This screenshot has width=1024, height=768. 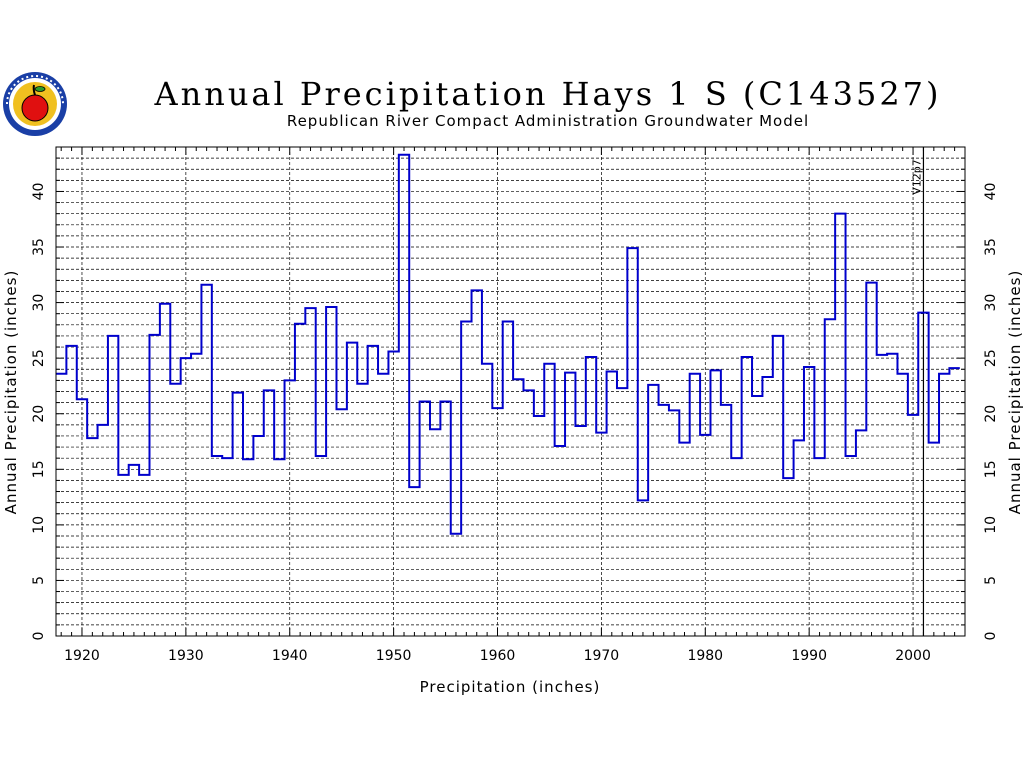 I want to click on y-axis-label-right: Annual Precipitation (inches), so click(x=1015, y=392).